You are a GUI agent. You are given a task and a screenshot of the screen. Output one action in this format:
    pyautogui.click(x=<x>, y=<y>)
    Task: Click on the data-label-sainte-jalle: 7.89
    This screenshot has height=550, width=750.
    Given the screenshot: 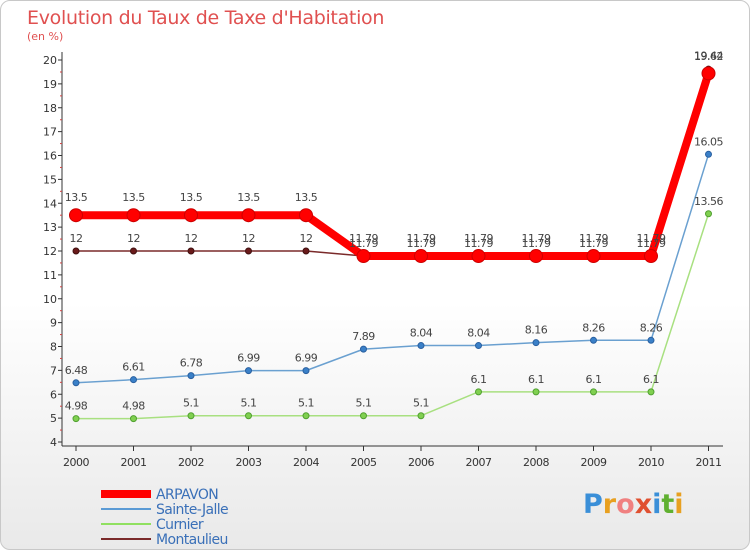 What is the action you would take?
    pyautogui.click(x=363, y=336)
    